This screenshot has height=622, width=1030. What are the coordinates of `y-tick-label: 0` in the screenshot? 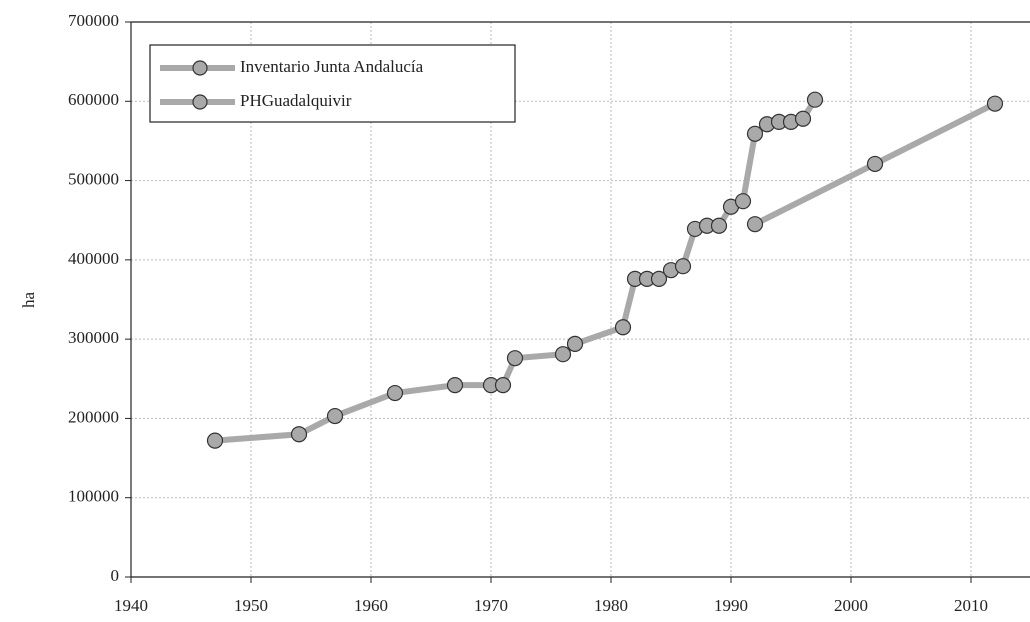 It's located at (115, 575).